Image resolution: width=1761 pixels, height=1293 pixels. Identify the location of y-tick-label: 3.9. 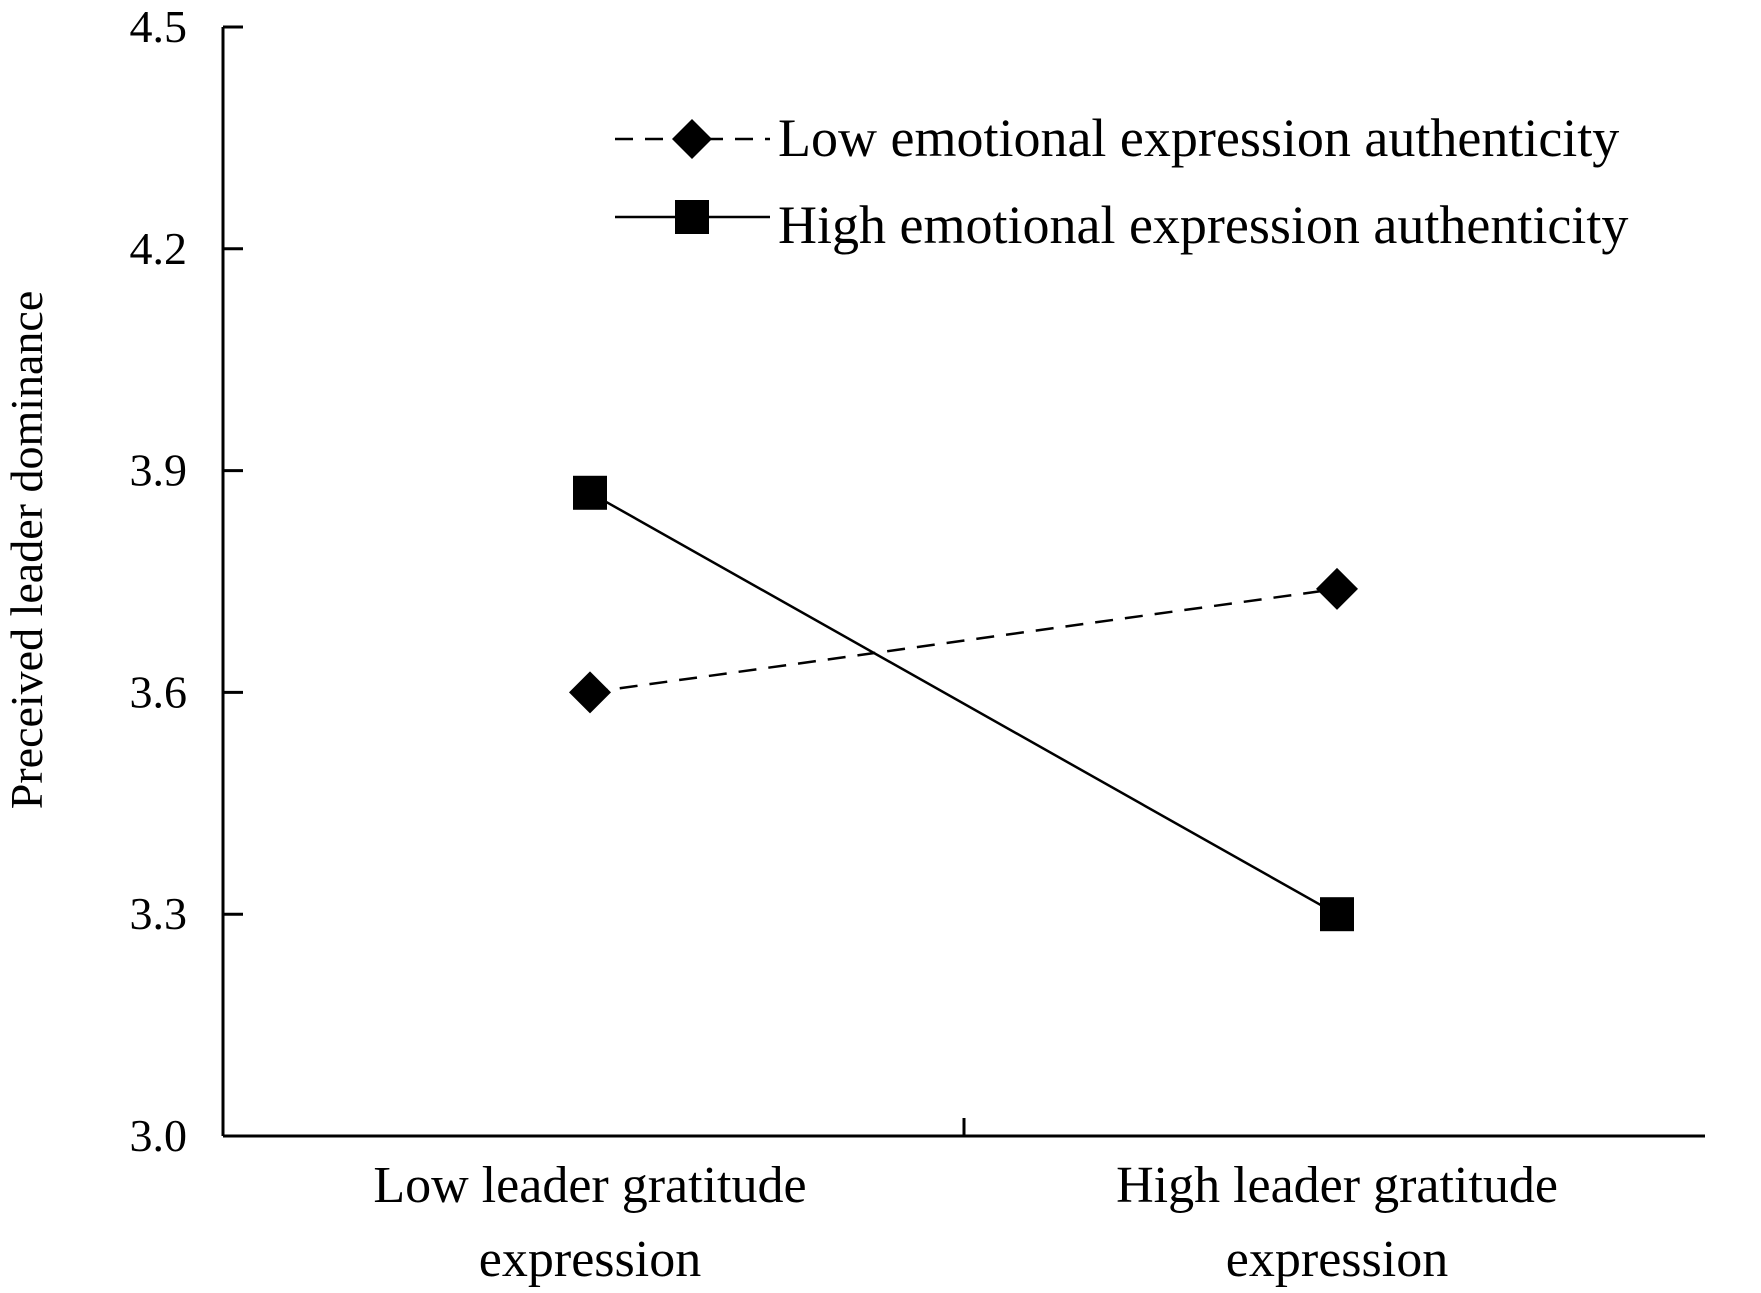
(159, 470).